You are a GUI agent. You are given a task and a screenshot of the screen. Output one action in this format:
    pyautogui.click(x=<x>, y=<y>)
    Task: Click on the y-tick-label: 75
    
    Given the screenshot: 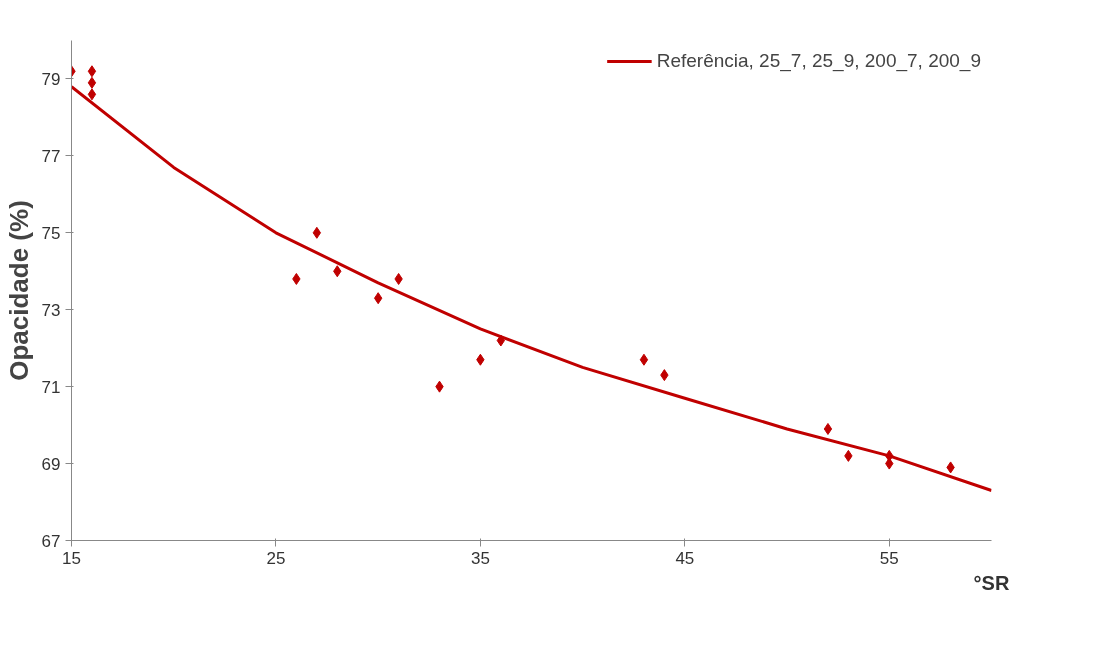 What is the action you would take?
    pyautogui.click(x=51, y=233)
    